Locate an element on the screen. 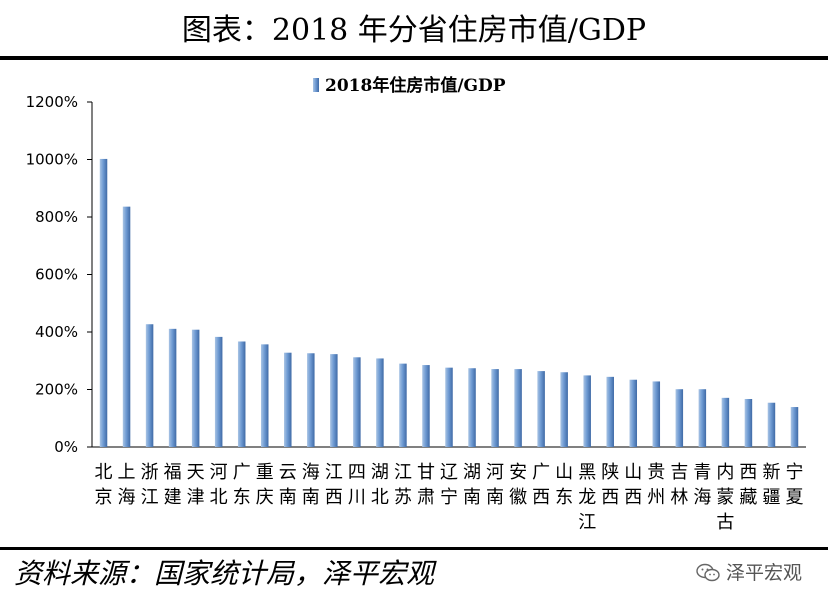  x-category-label: 重 is located at coordinates (265, 472).